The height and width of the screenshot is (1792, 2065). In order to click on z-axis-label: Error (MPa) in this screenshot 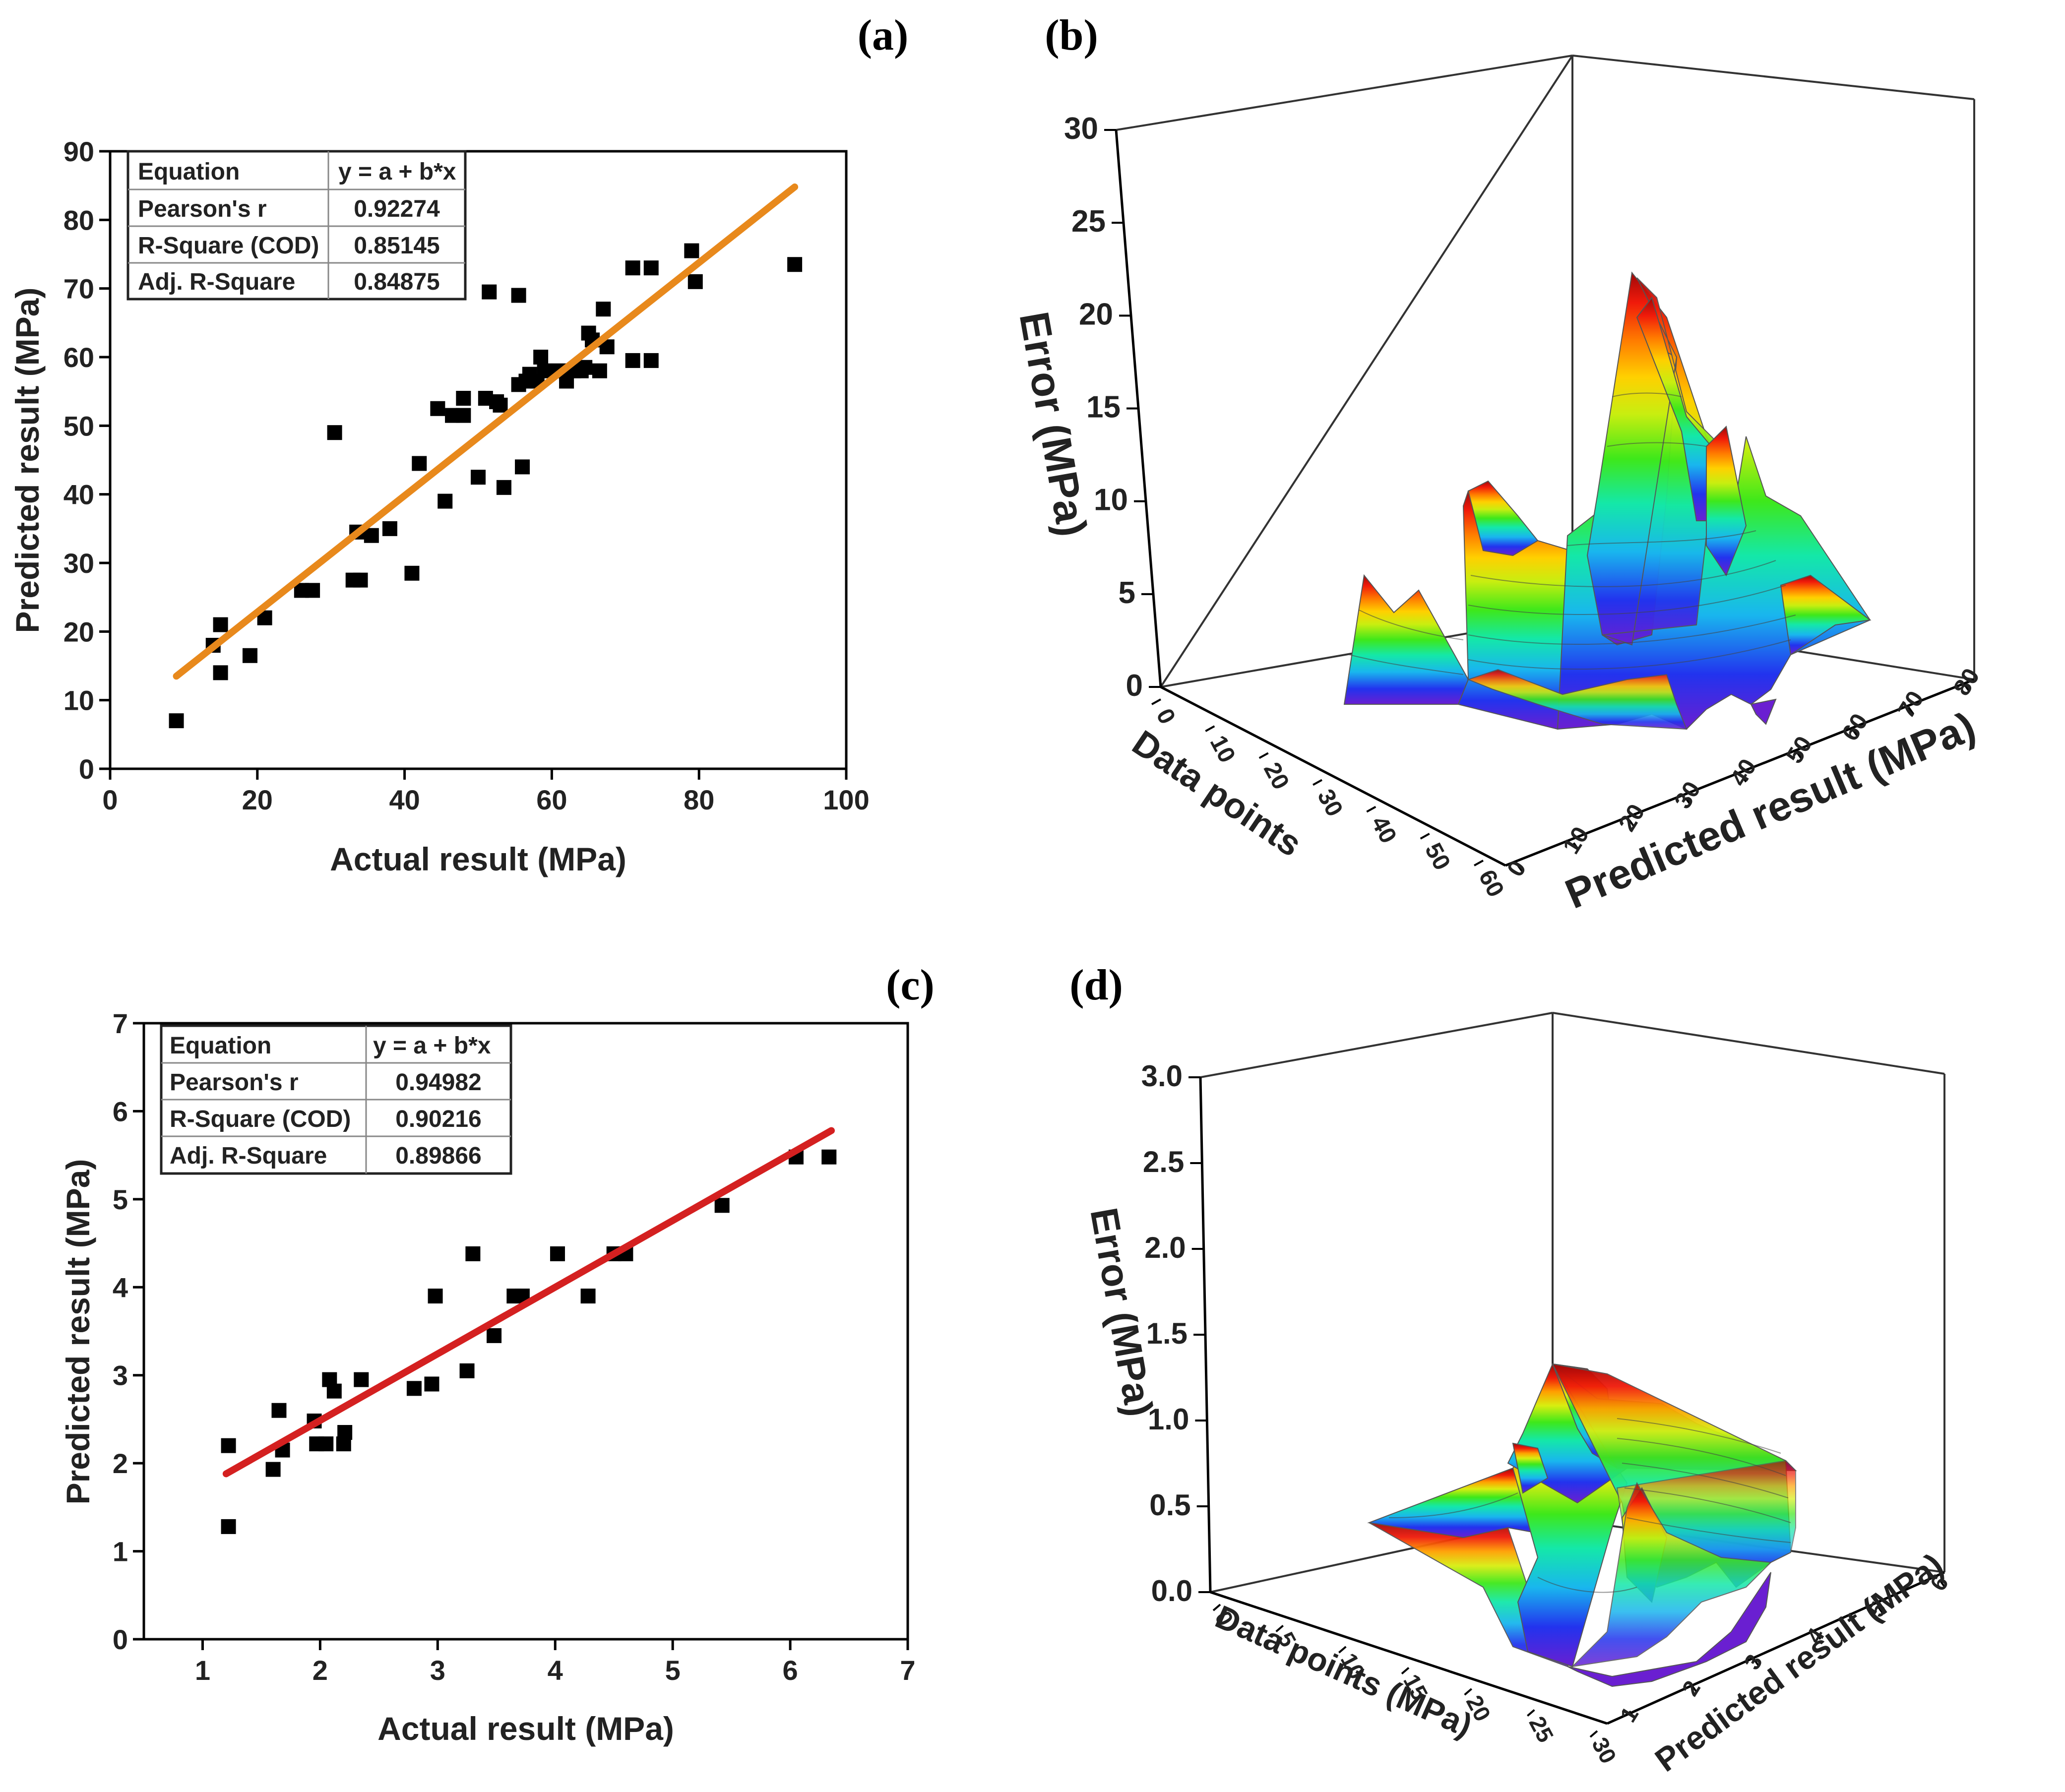, I will do `click(1053, 424)`.